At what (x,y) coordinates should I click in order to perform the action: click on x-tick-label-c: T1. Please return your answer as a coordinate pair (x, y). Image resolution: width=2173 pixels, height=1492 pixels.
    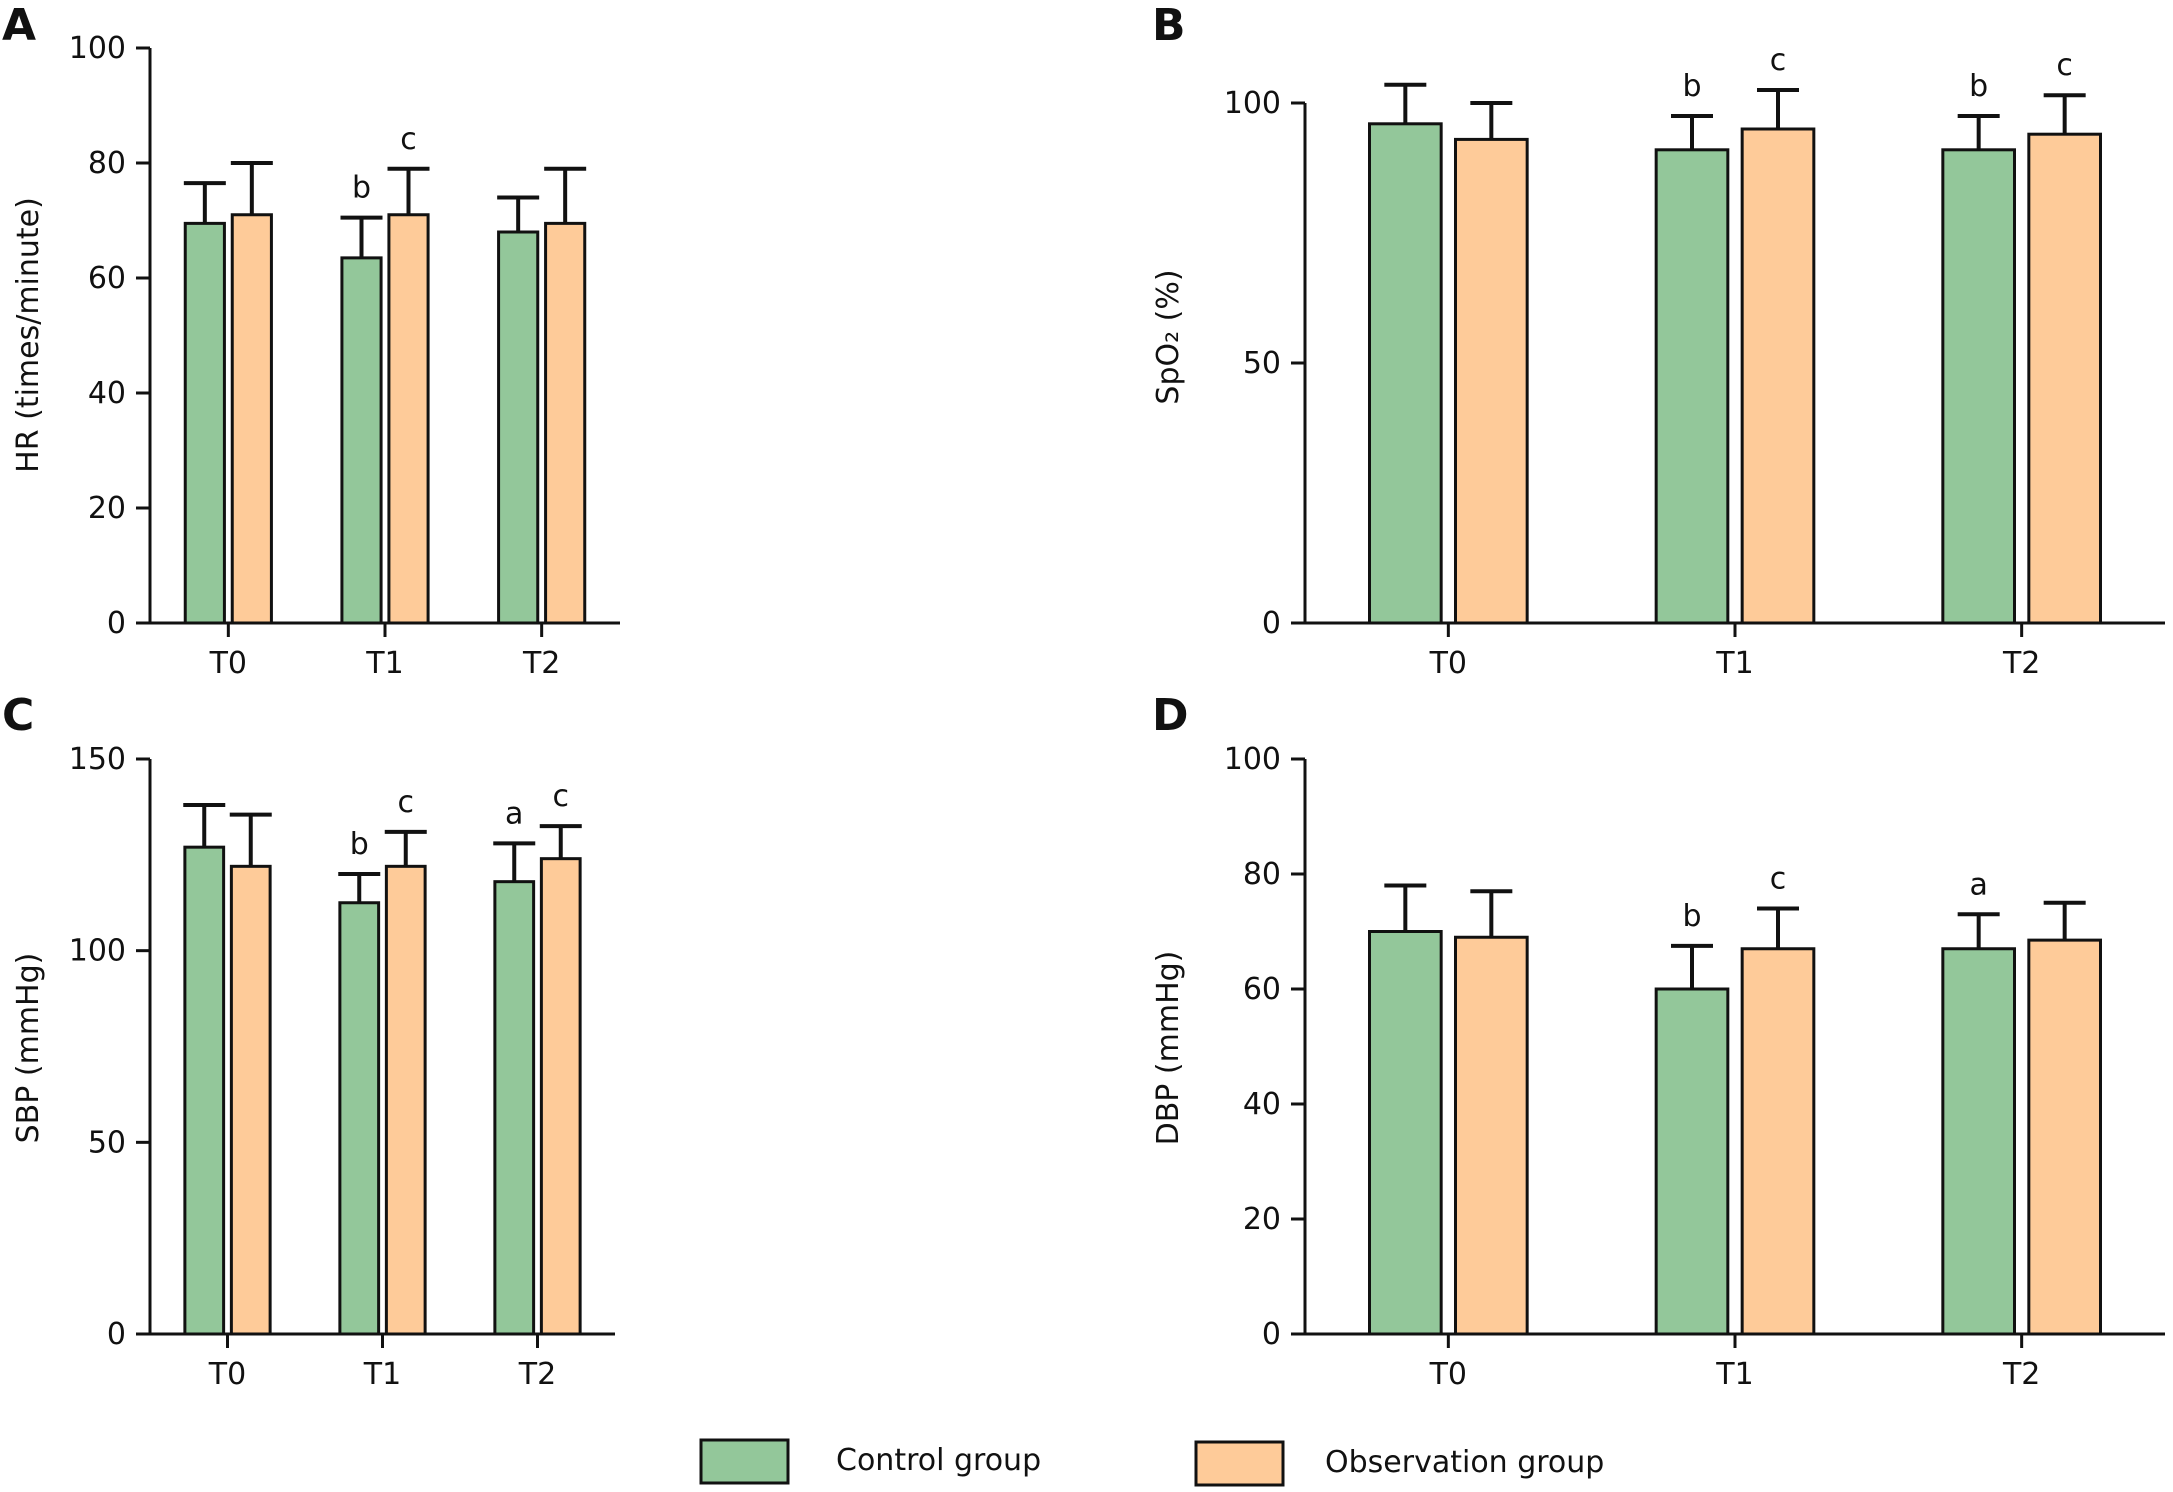
    Looking at the image, I should click on (382, 1374).